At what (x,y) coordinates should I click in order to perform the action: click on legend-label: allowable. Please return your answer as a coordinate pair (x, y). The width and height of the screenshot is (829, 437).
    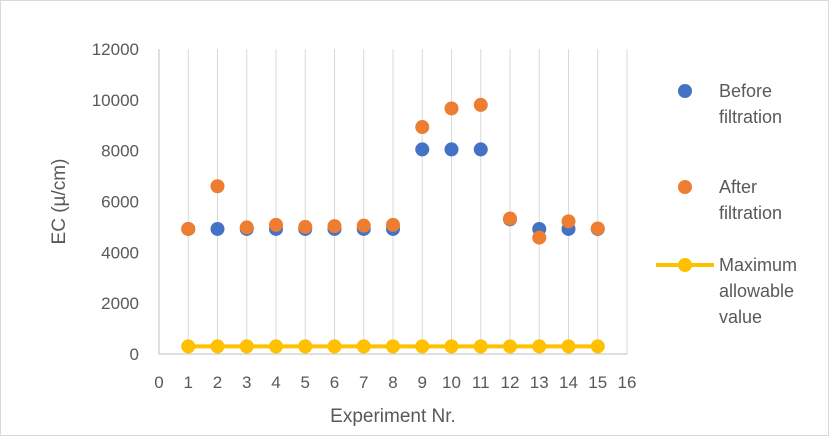
    Looking at the image, I should click on (756, 291).